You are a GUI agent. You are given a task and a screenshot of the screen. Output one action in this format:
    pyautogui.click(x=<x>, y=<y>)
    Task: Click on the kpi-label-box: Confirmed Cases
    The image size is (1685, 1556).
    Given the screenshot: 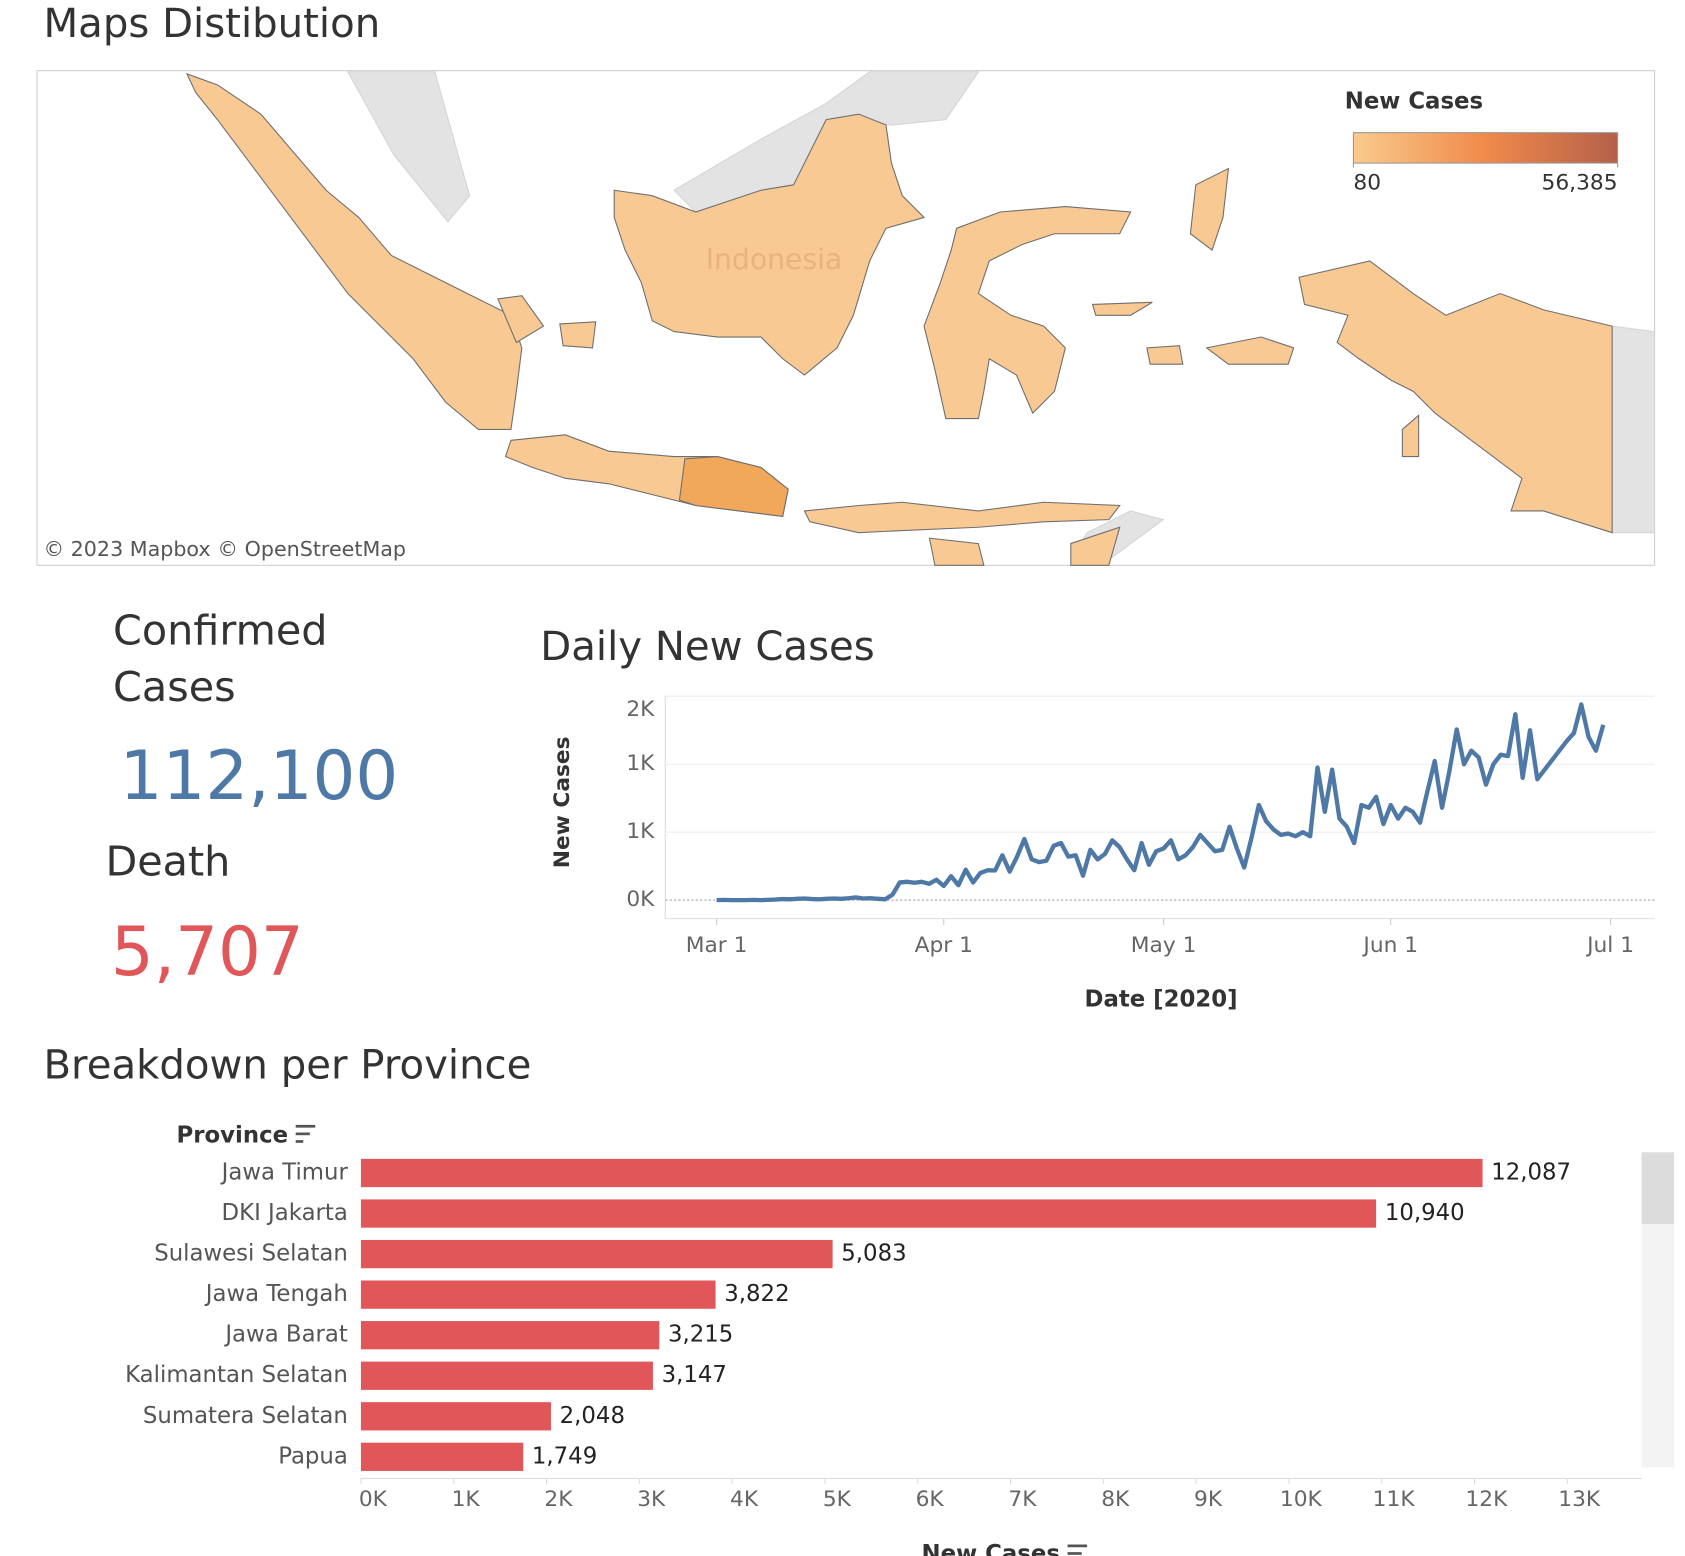 What is the action you would take?
    pyautogui.click(x=220, y=658)
    